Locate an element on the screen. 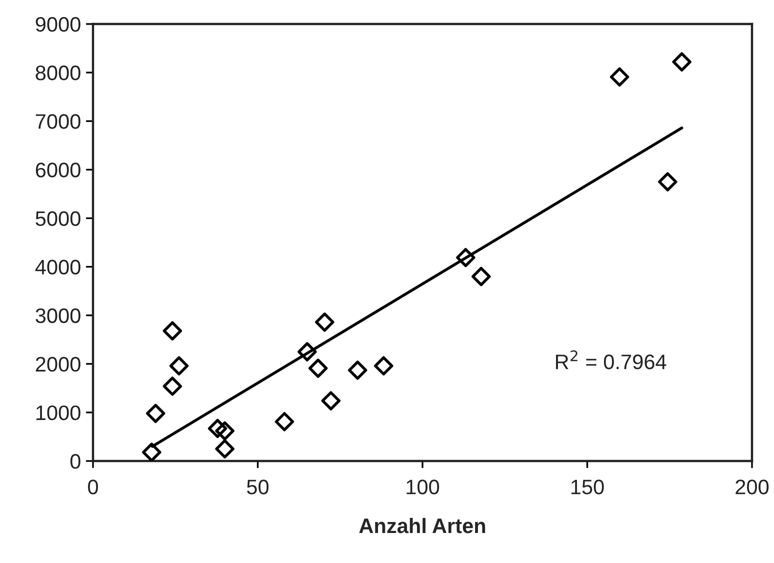 The width and height of the screenshot is (774, 563). x-tick-label: 50 is located at coordinates (258, 487).